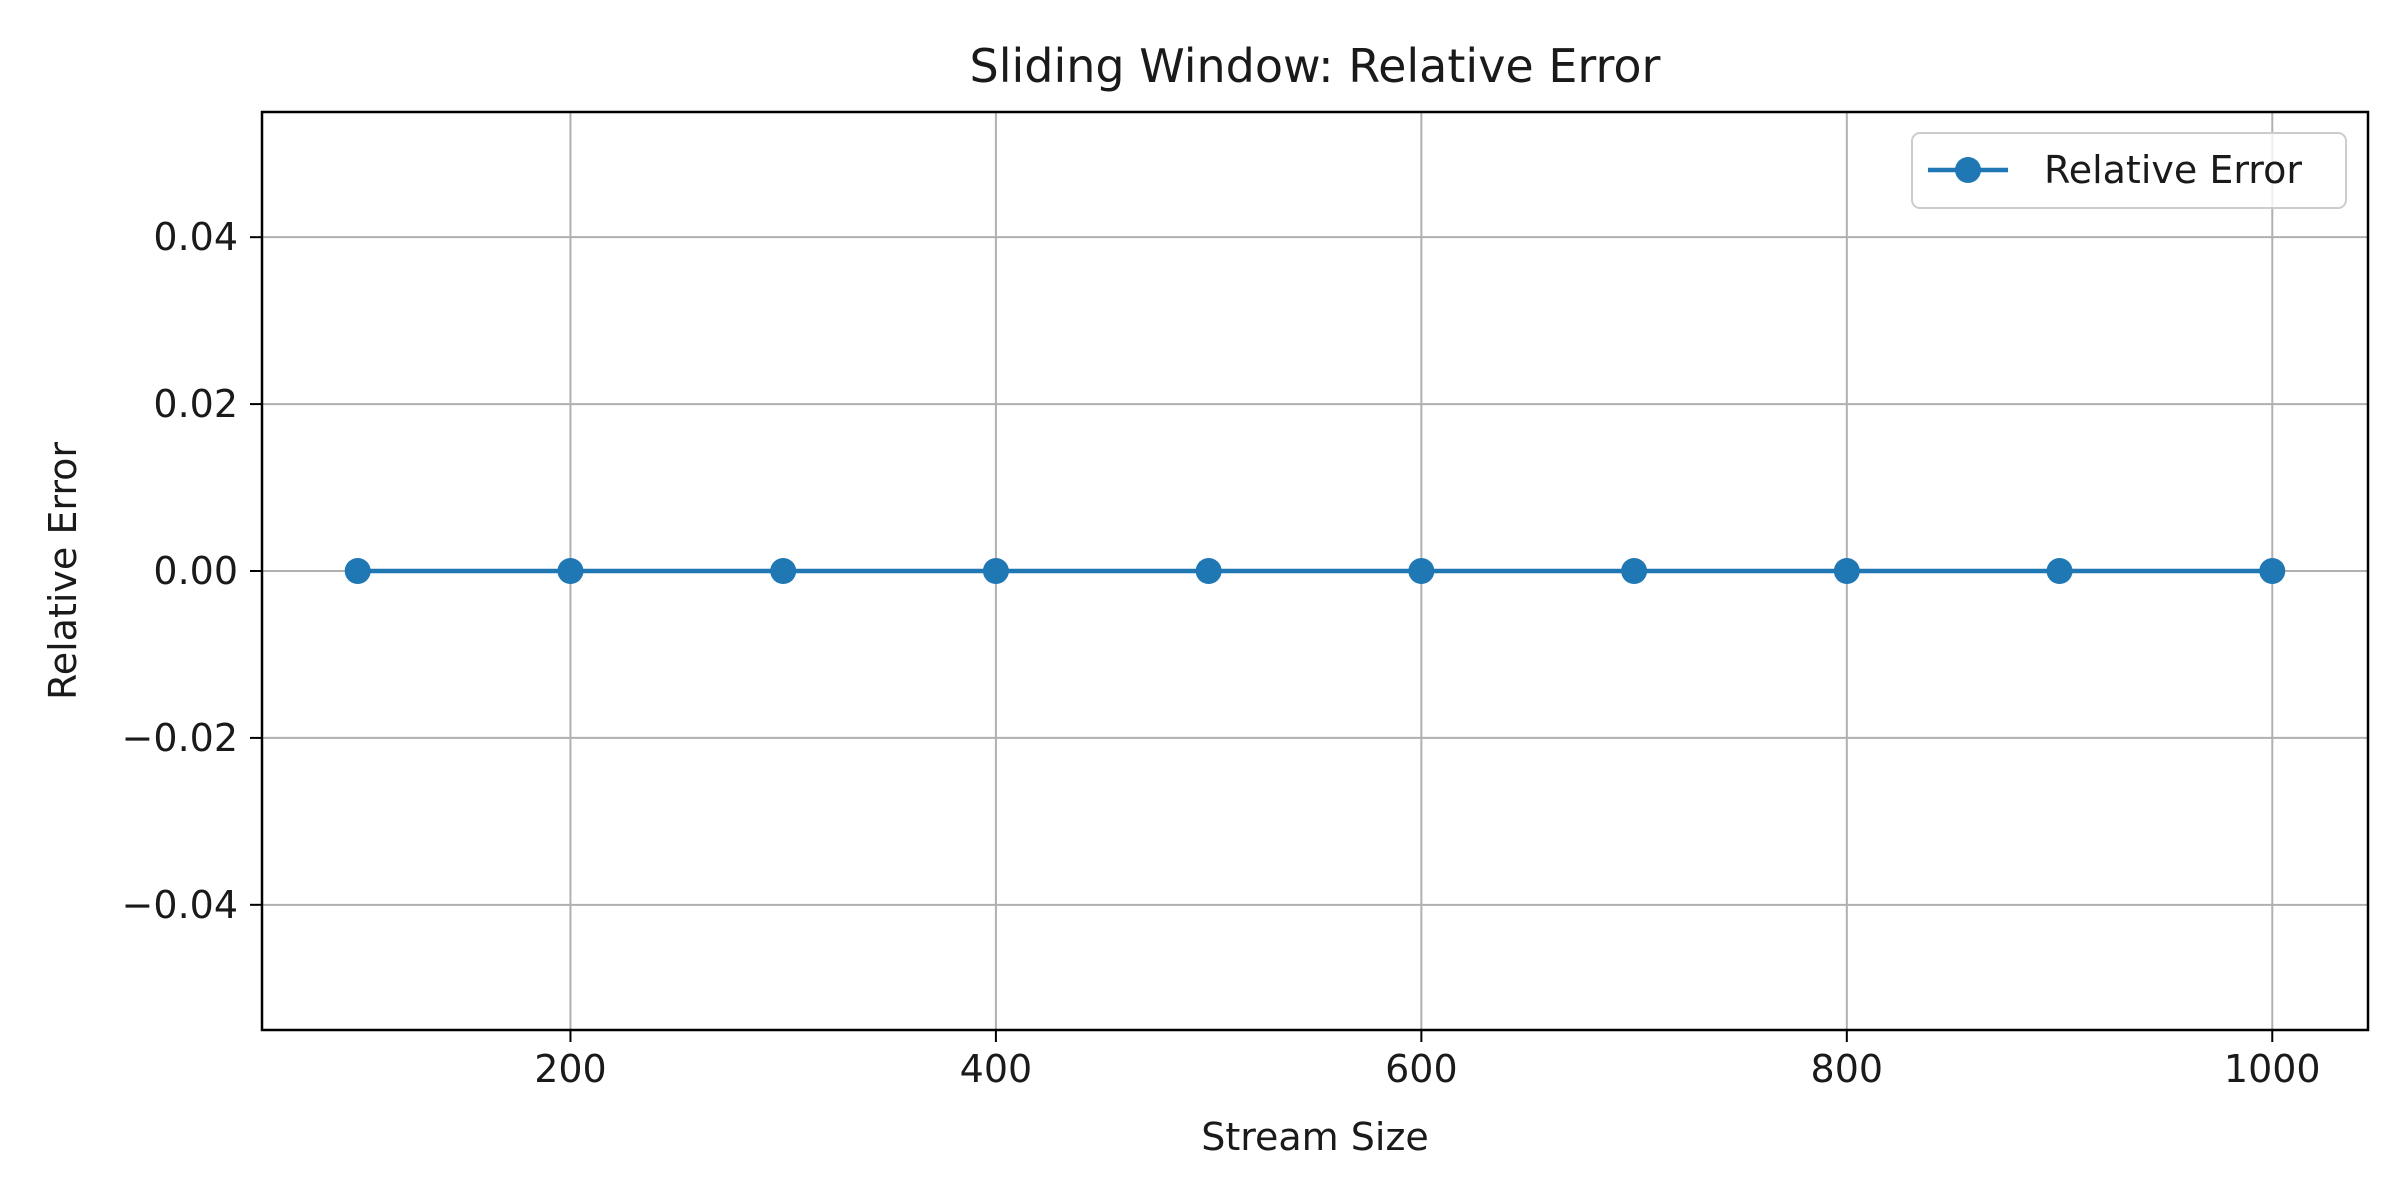 The width and height of the screenshot is (2400, 1200). Describe the element at coordinates (195, 404) in the screenshot. I see `y-tick-label: 0.02` at that location.